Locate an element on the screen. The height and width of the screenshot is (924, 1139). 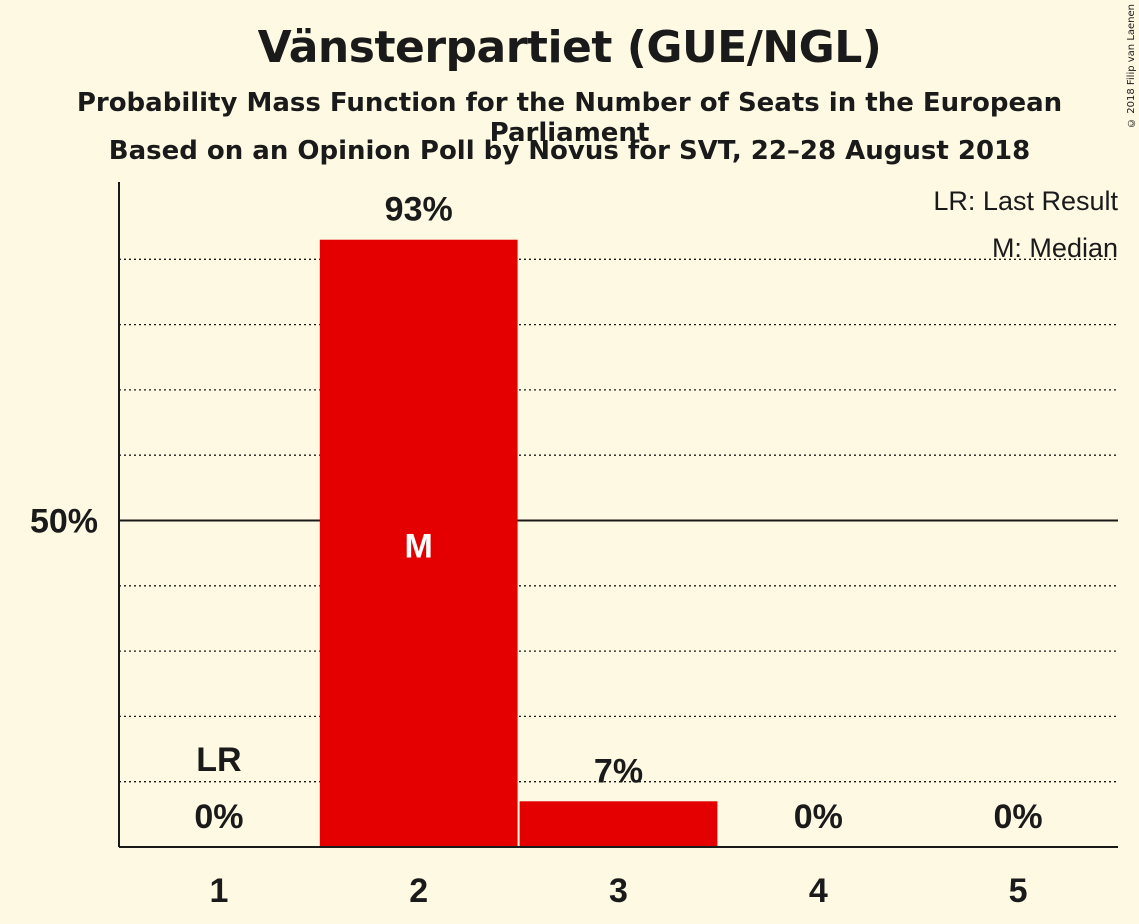
x-tick-label-4: 4 is located at coordinates (818, 891).